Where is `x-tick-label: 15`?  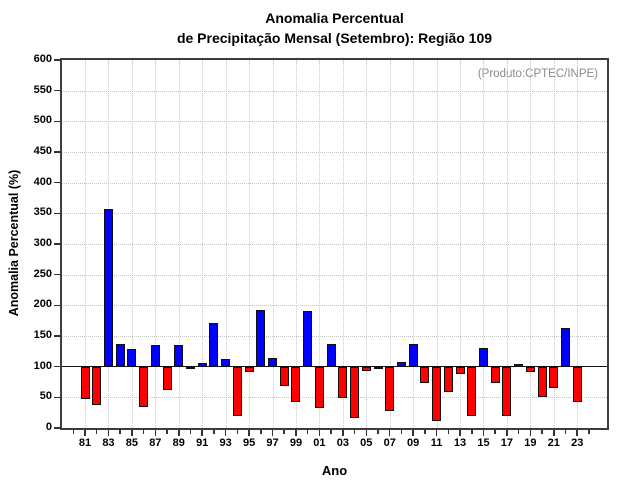 x-tick-label: 15 is located at coordinates (483, 443).